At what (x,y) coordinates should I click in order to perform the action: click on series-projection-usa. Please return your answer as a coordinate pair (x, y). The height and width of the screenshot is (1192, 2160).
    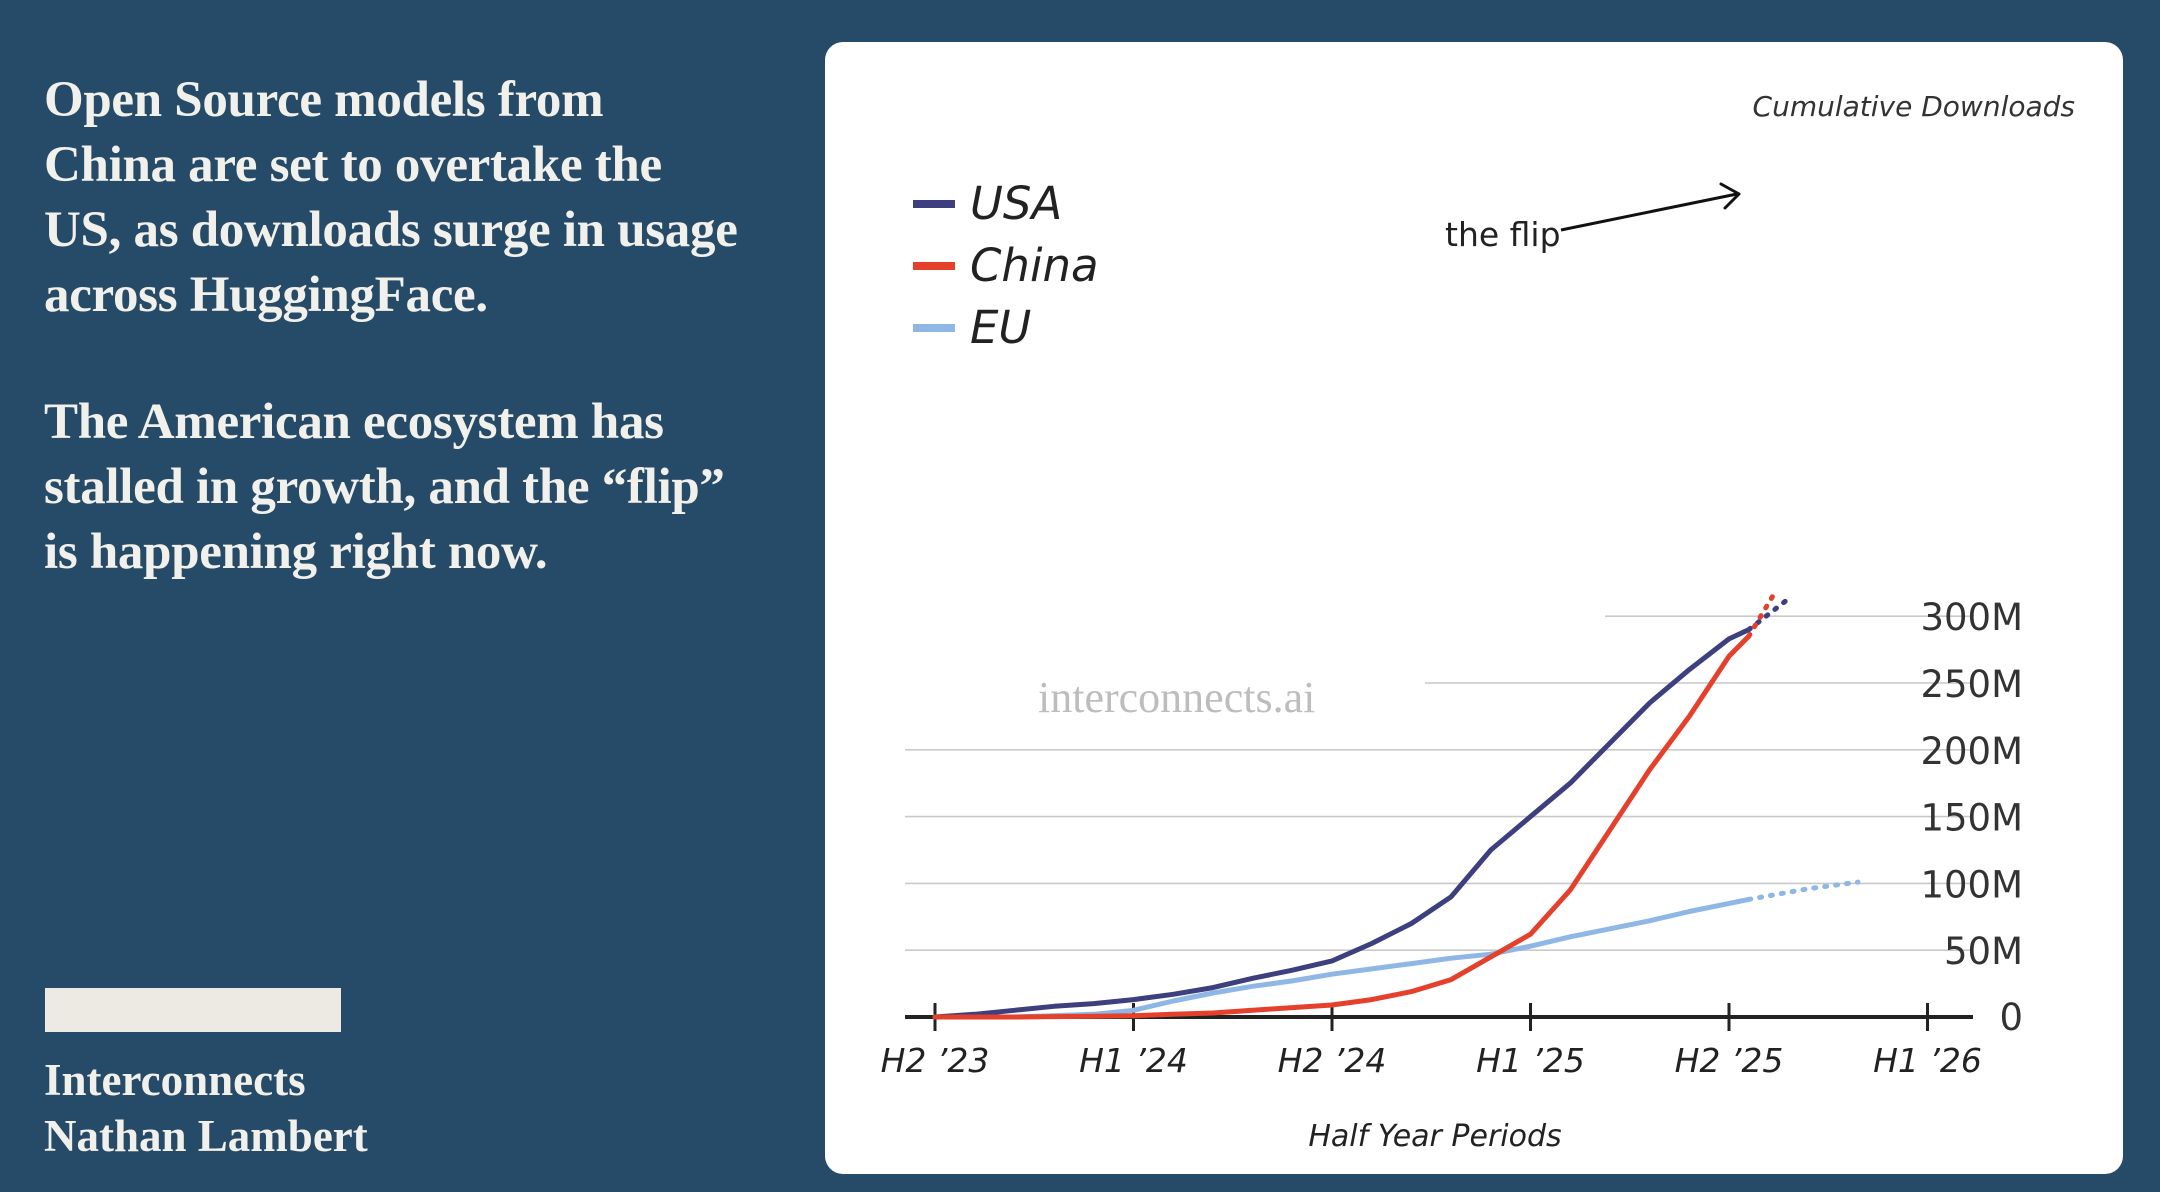
    Looking at the image, I should click on (1768, 614).